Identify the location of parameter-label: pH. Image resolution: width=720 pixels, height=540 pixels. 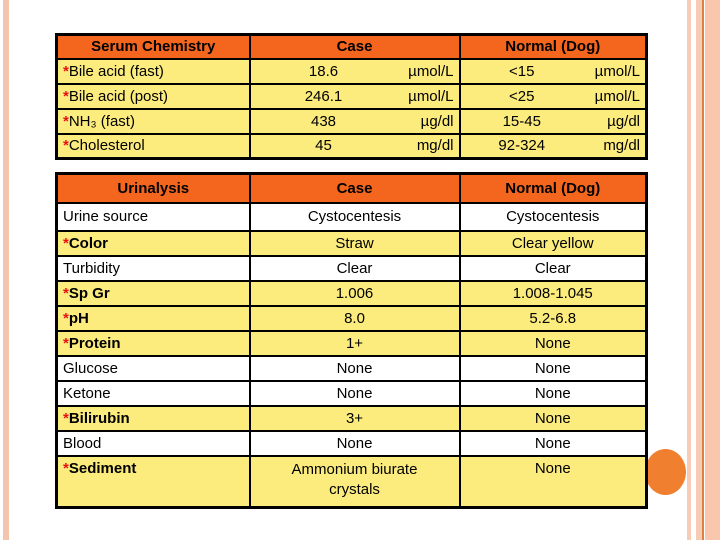
(78, 318).